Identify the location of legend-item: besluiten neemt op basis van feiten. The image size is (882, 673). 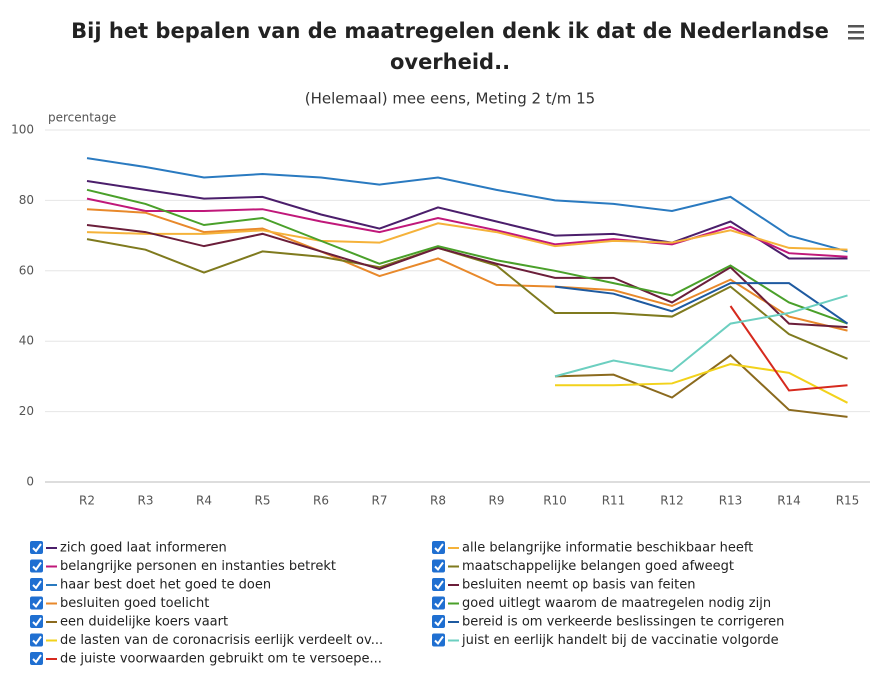
(563, 585).